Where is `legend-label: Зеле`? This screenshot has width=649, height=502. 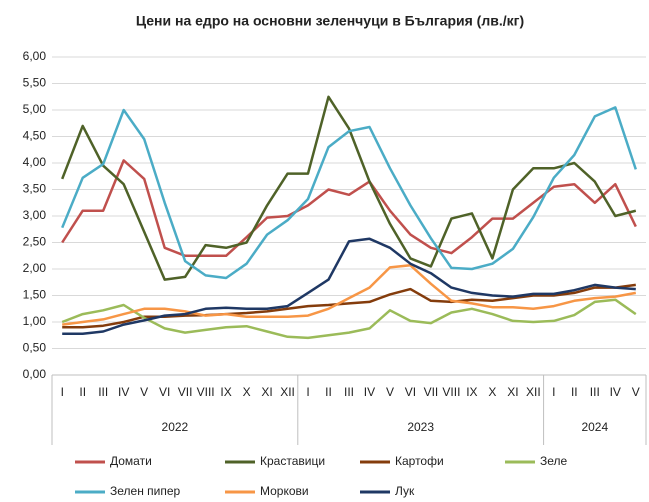
legend-label: Зеле is located at coordinates (554, 461).